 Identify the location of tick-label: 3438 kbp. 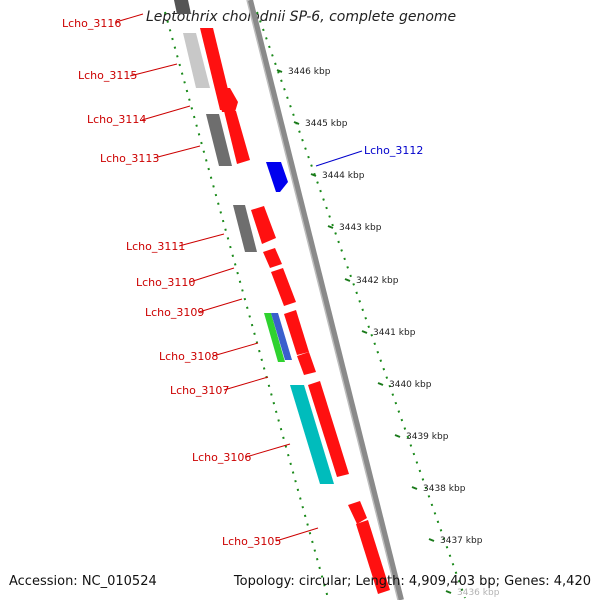
(444, 489).